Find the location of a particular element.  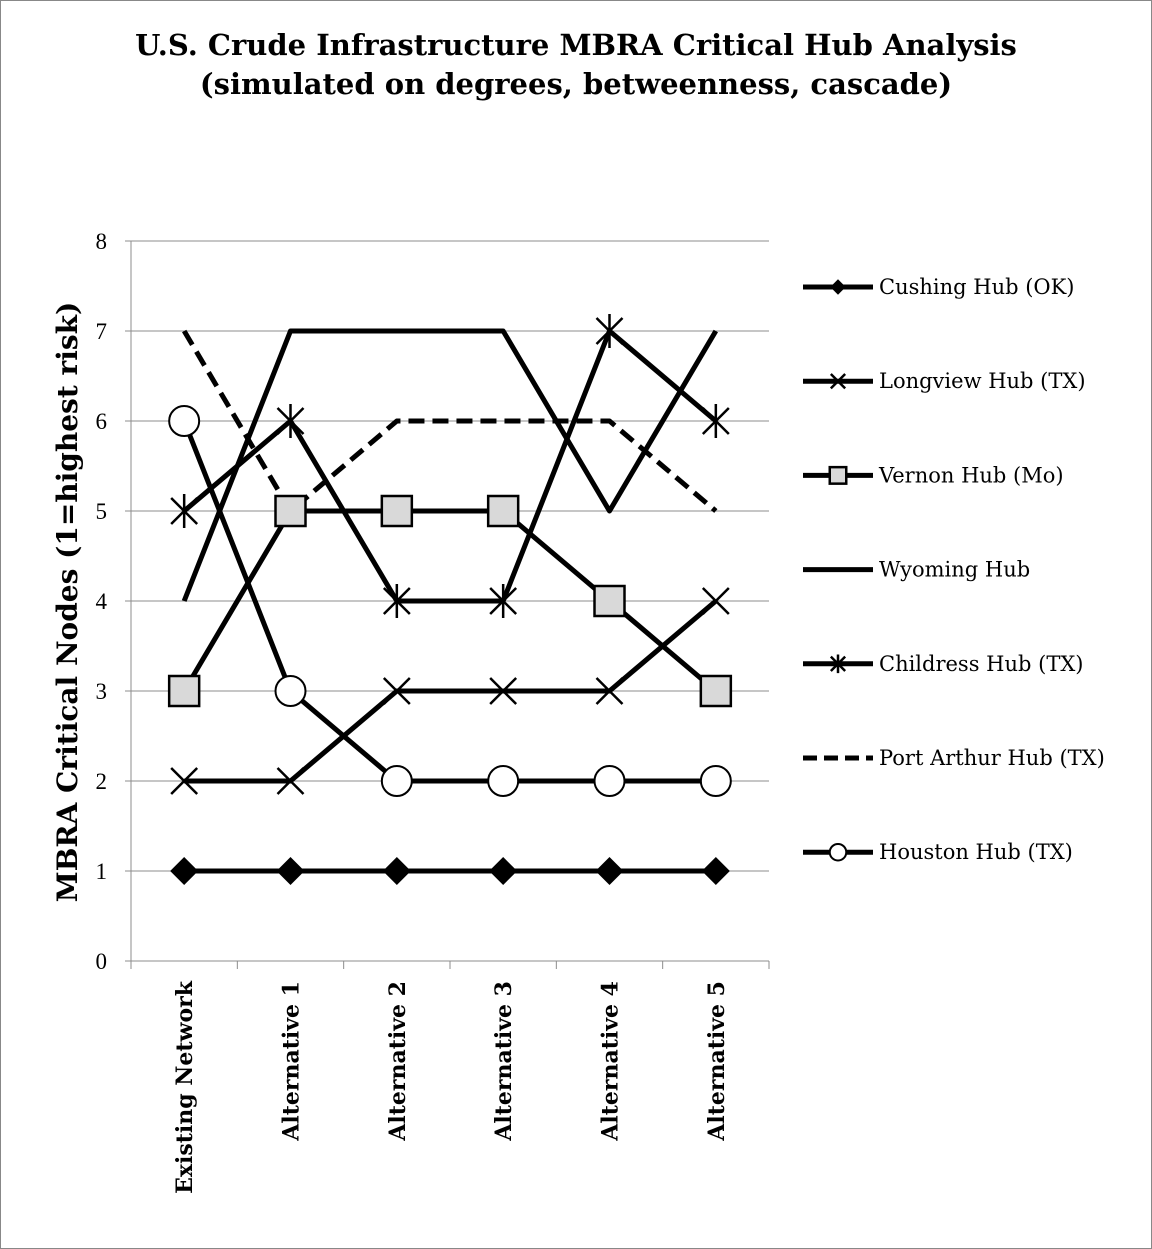

y-tick-label: 3 is located at coordinates (102, 691).